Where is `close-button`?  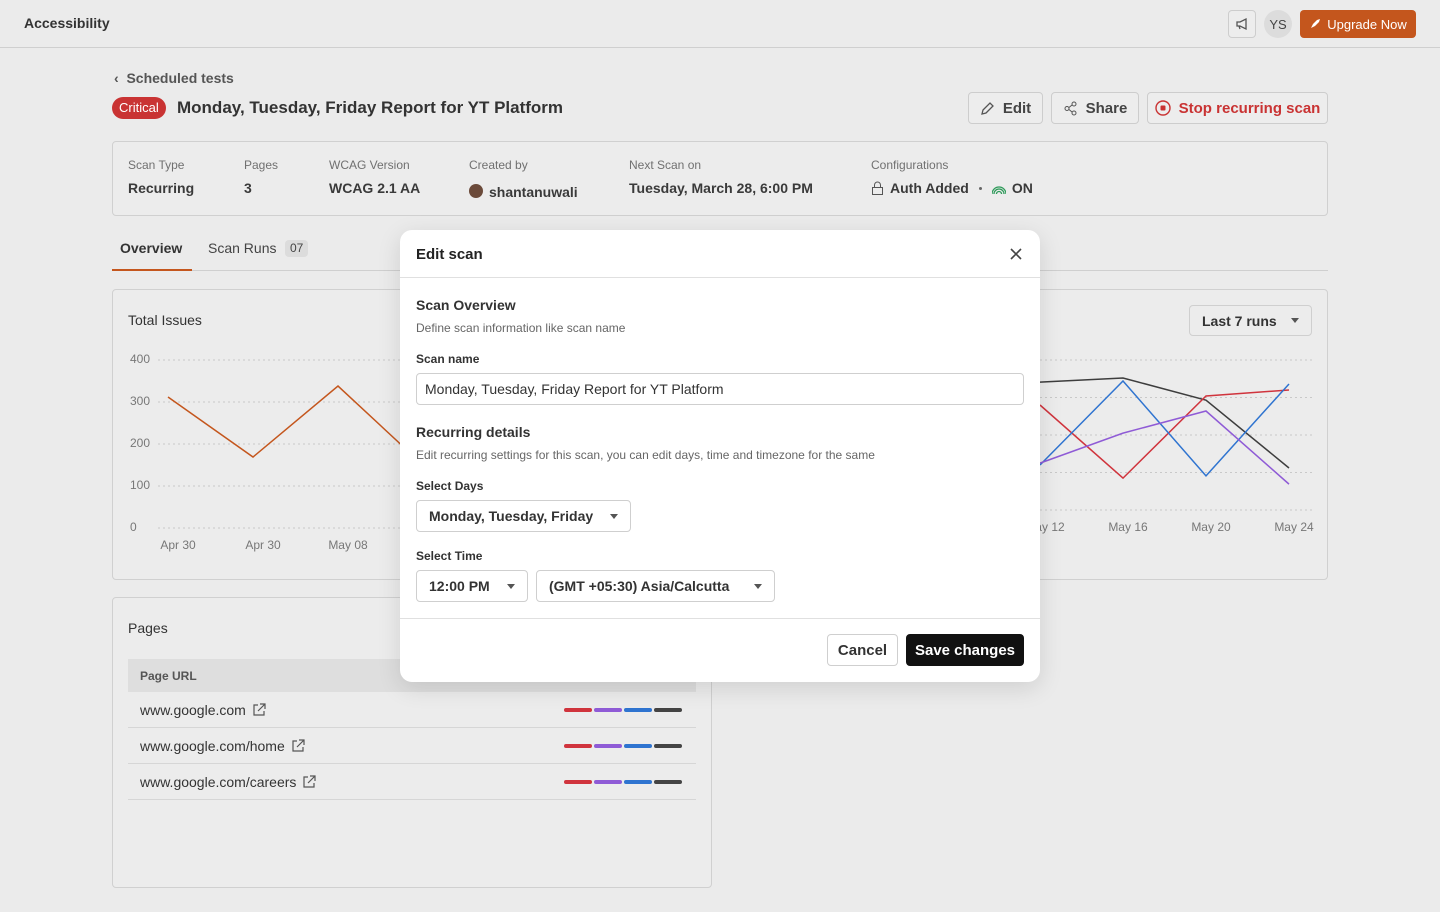 close-button is located at coordinates (1016, 254).